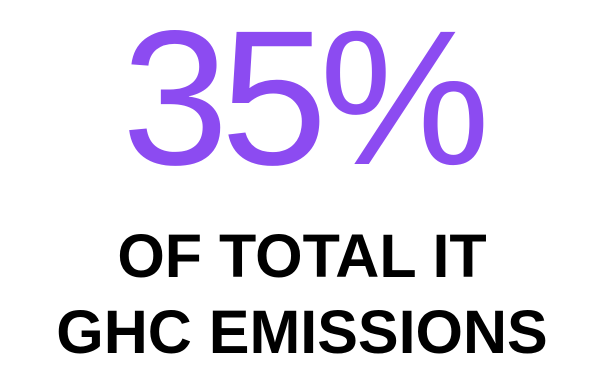 The image size is (604, 376). I want to click on stat-caption-line-2: GHC EMISSIONS, so click(302, 332).